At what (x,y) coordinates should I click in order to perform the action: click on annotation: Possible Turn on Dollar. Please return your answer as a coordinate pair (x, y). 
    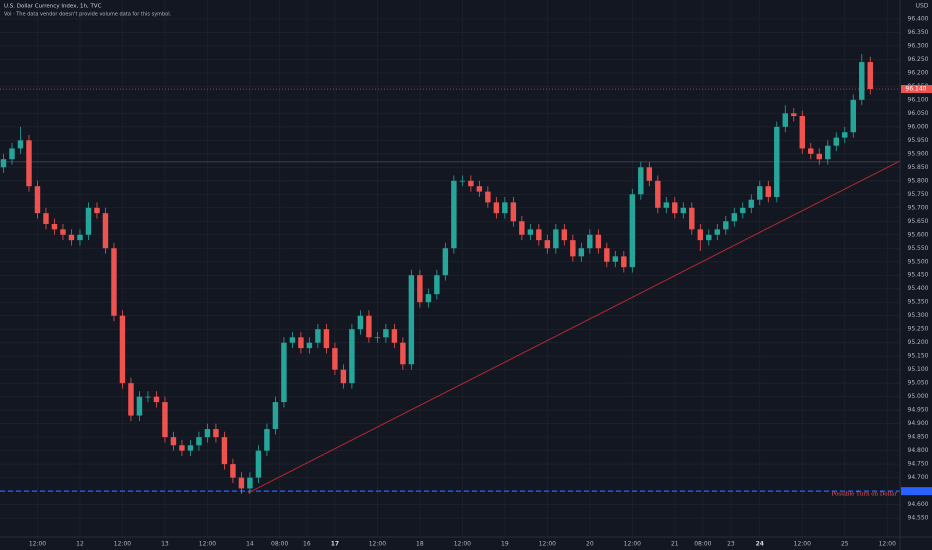
    Looking at the image, I should click on (865, 495).